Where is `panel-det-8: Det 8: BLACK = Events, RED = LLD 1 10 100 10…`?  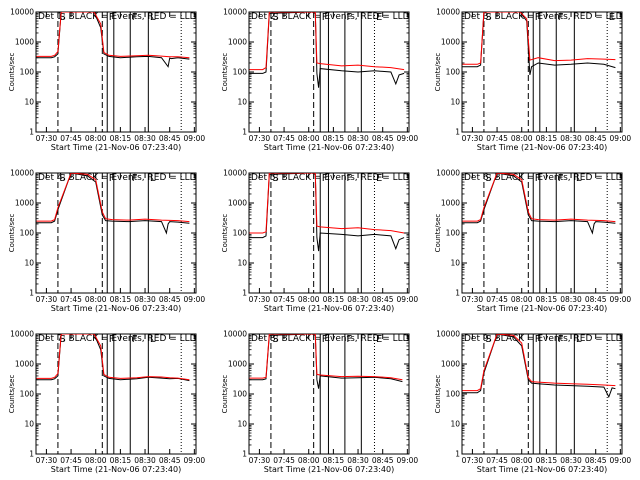
panel-det-8: Det 8: BLACK = Events, RED = LLD 1 10 100 10… is located at coordinates (319, 402).